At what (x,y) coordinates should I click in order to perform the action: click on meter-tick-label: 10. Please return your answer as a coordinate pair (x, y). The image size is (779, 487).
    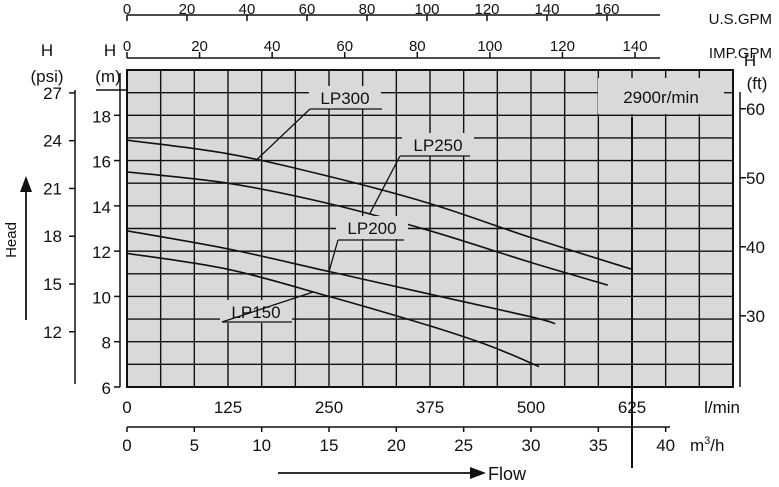
    Looking at the image, I should click on (101, 297).